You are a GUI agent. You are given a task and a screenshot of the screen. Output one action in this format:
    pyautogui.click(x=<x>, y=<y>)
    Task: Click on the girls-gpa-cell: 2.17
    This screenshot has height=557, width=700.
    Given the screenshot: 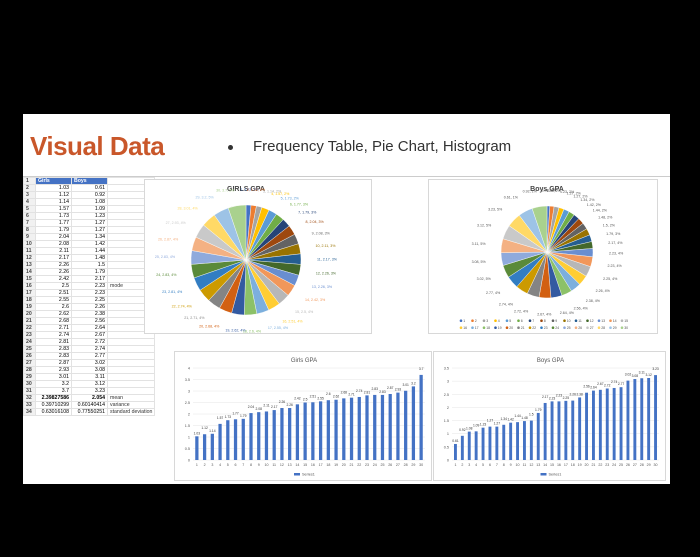 What is the action you would take?
    pyautogui.click(x=53, y=258)
    